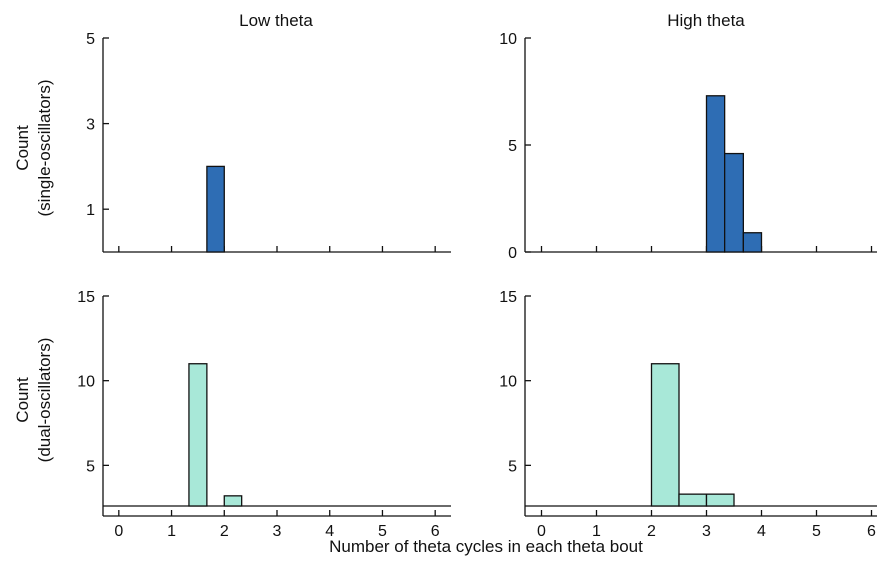 The image size is (878, 562). I want to click on ylabel-top-line1: Count, so click(22, 148).